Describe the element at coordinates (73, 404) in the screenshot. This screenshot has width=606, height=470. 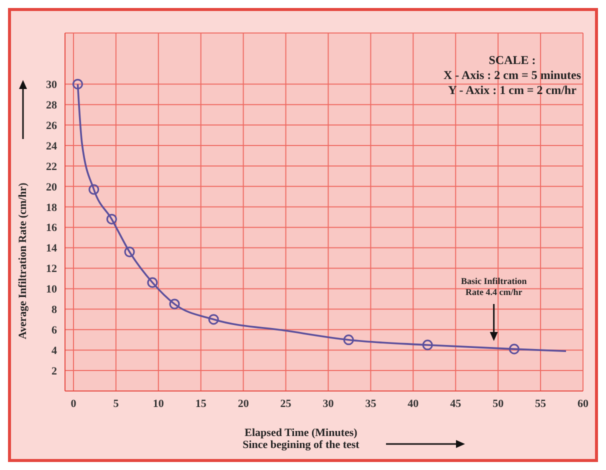
I see `x-tick-label: 0` at that location.